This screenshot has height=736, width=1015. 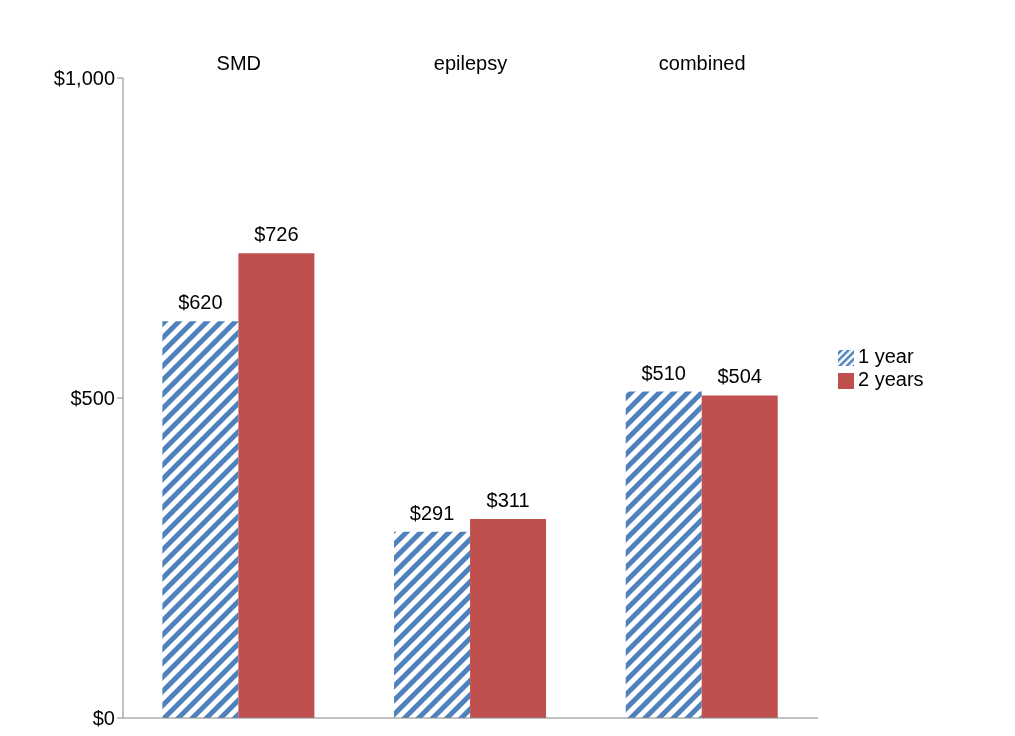 I want to click on x-tick-label: epilepsy, so click(x=470, y=63).